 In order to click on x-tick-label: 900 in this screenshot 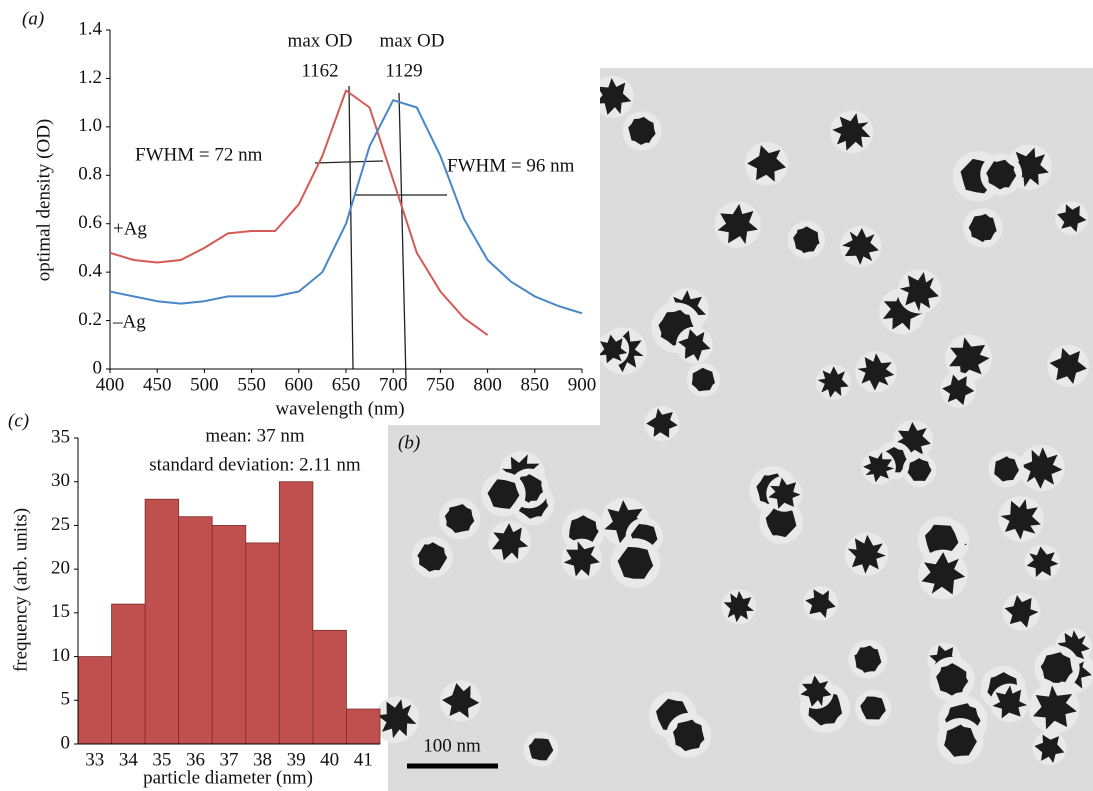, I will do `click(582, 384)`.